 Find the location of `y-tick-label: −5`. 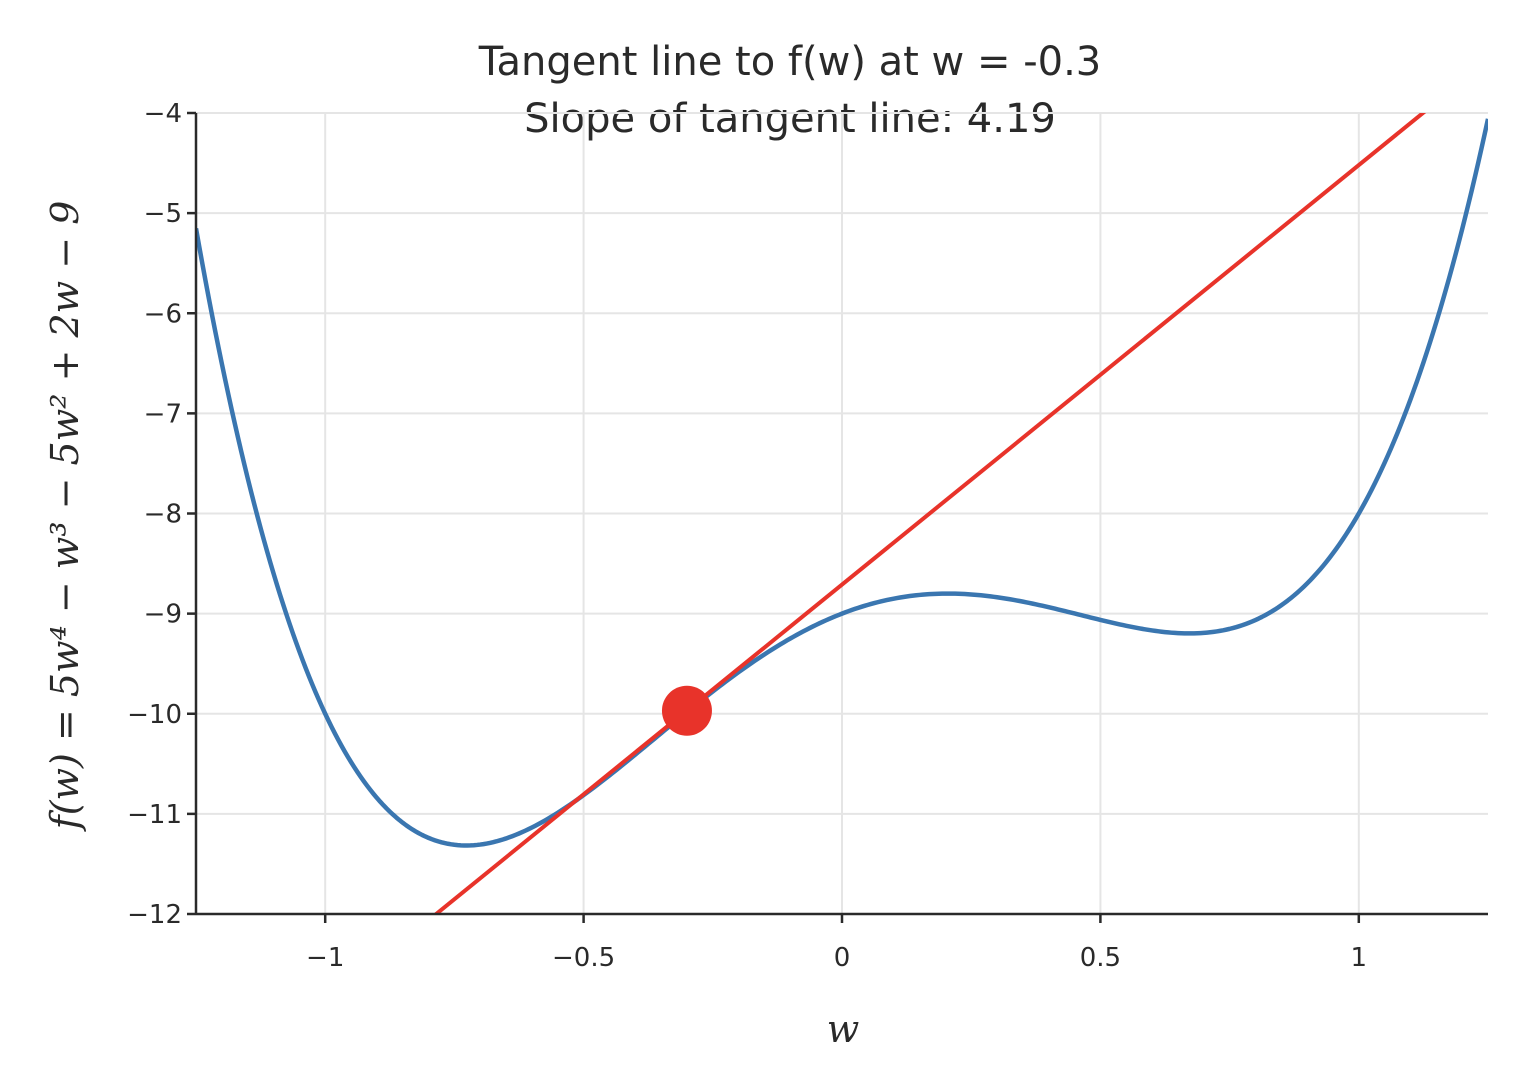

y-tick-label: −5 is located at coordinates (163, 214).